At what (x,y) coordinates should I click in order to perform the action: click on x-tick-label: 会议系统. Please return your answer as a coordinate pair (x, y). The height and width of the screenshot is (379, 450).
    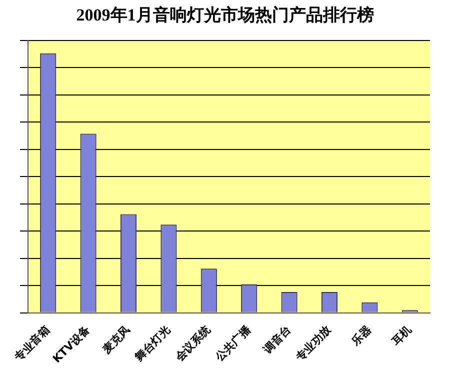
    Looking at the image, I should click on (193, 343).